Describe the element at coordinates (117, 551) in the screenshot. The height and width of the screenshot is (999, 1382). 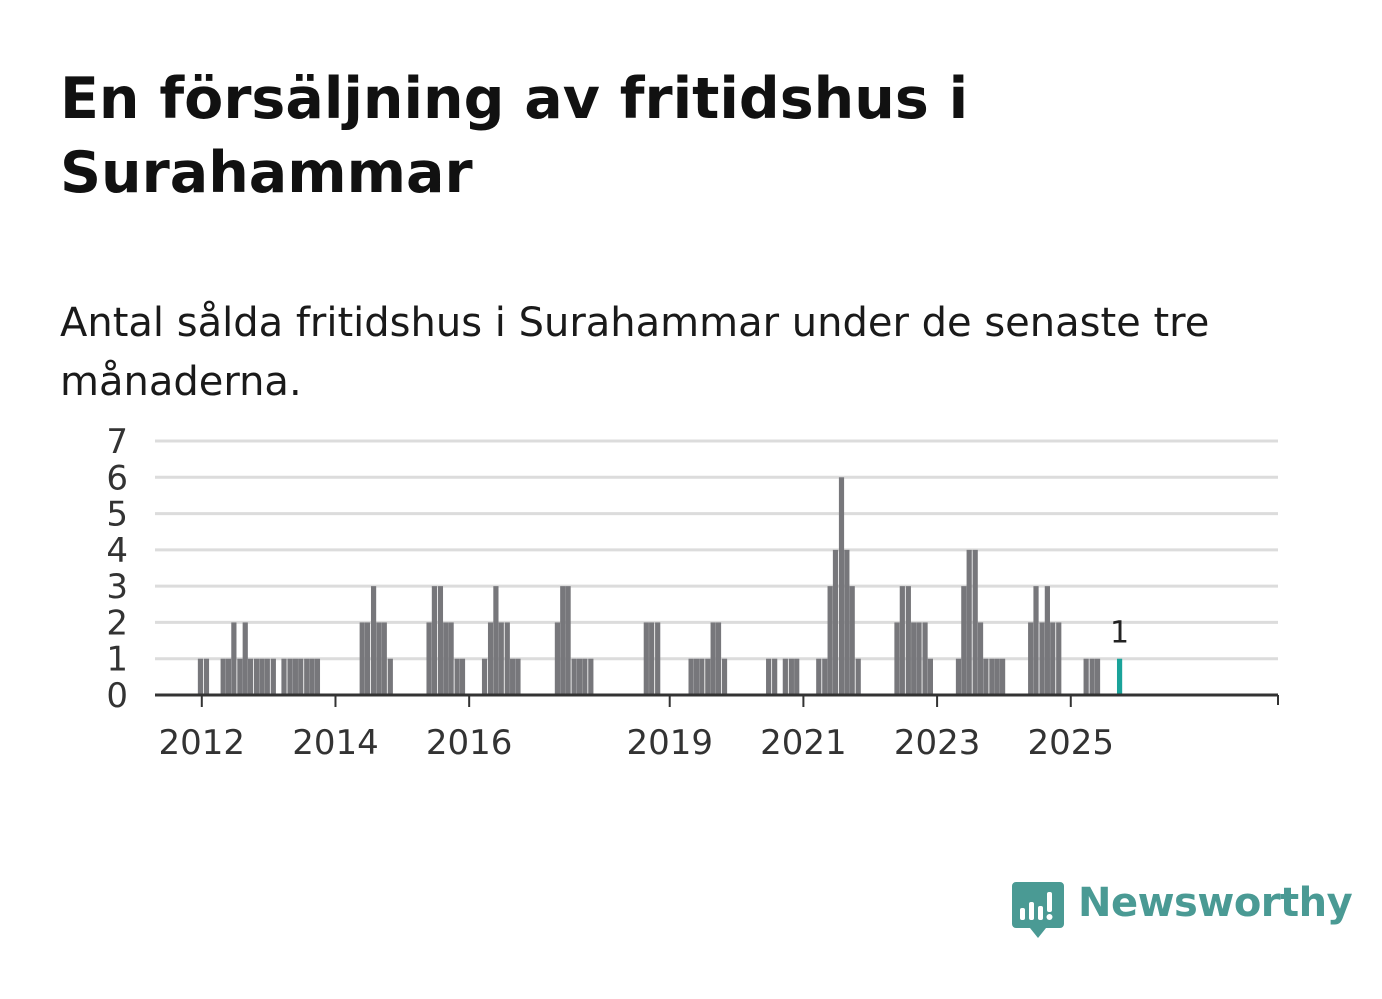
I see `y-tick-label: 4` at that location.